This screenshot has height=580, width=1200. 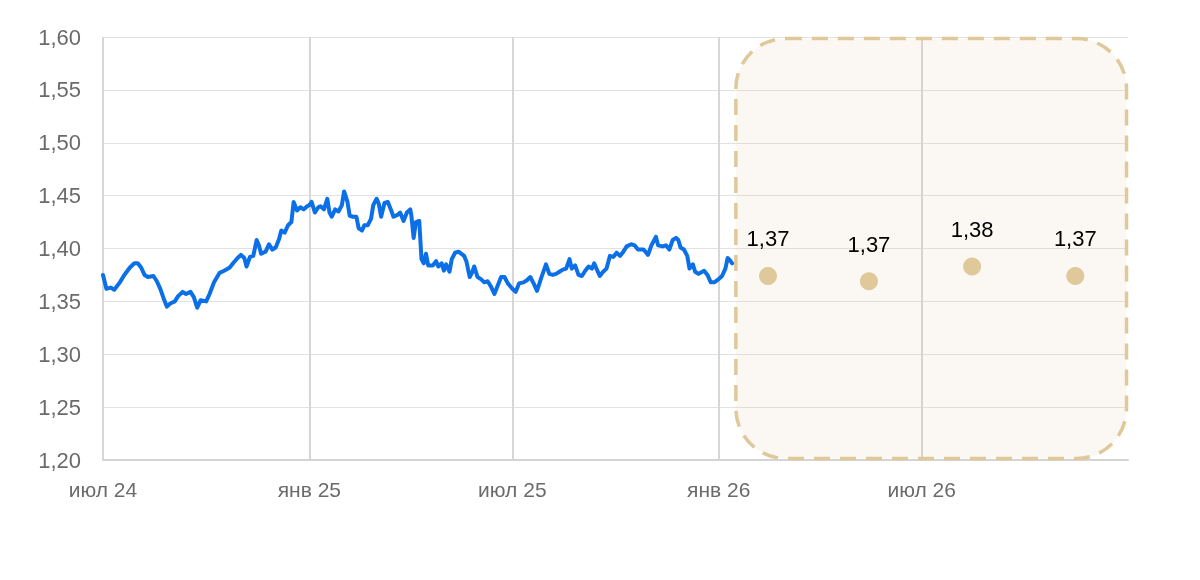 I want to click on y-tick-label: 1,60, so click(x=59, y=37).